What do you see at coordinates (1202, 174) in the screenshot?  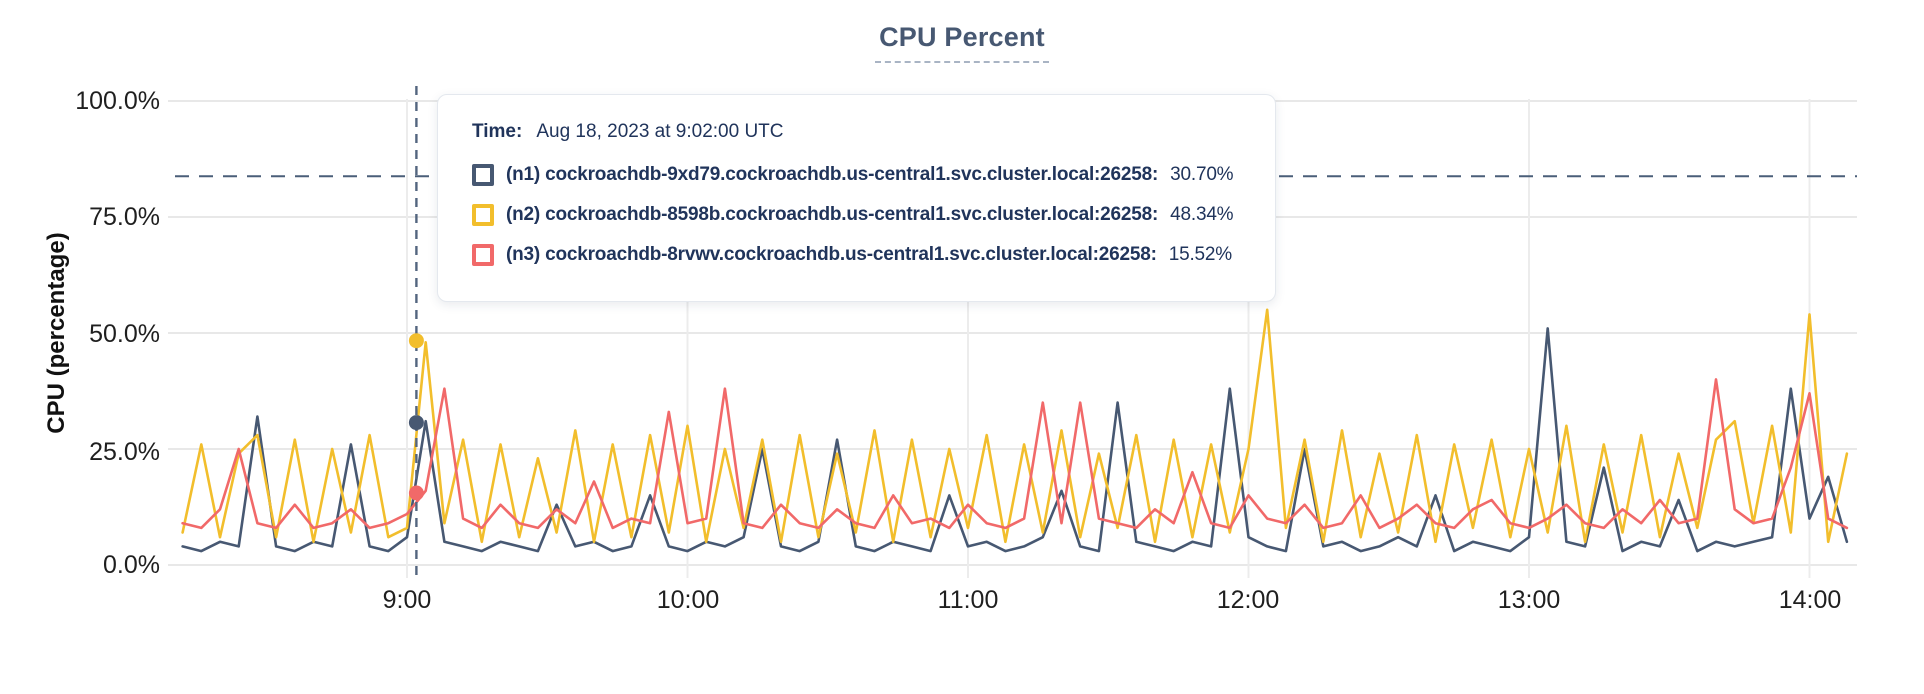 I see `series-n1-value: 30.70%` at bounding box center [1202, 174].